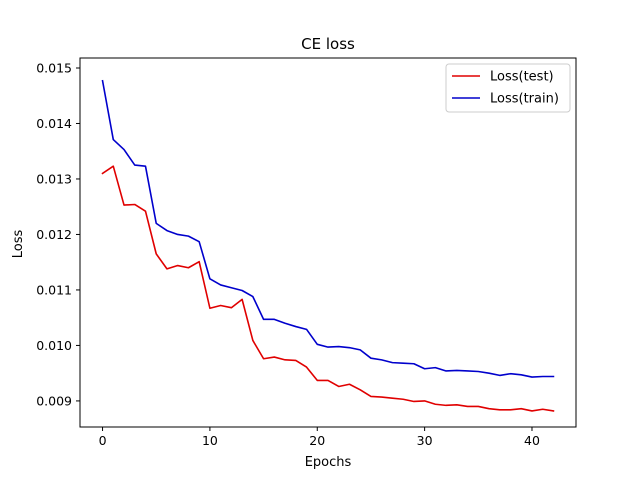  What do you see at coordinates (54, 178) in the screenshot?
I see `y-tick-label: 0.013` at bounding box center [54, 178].